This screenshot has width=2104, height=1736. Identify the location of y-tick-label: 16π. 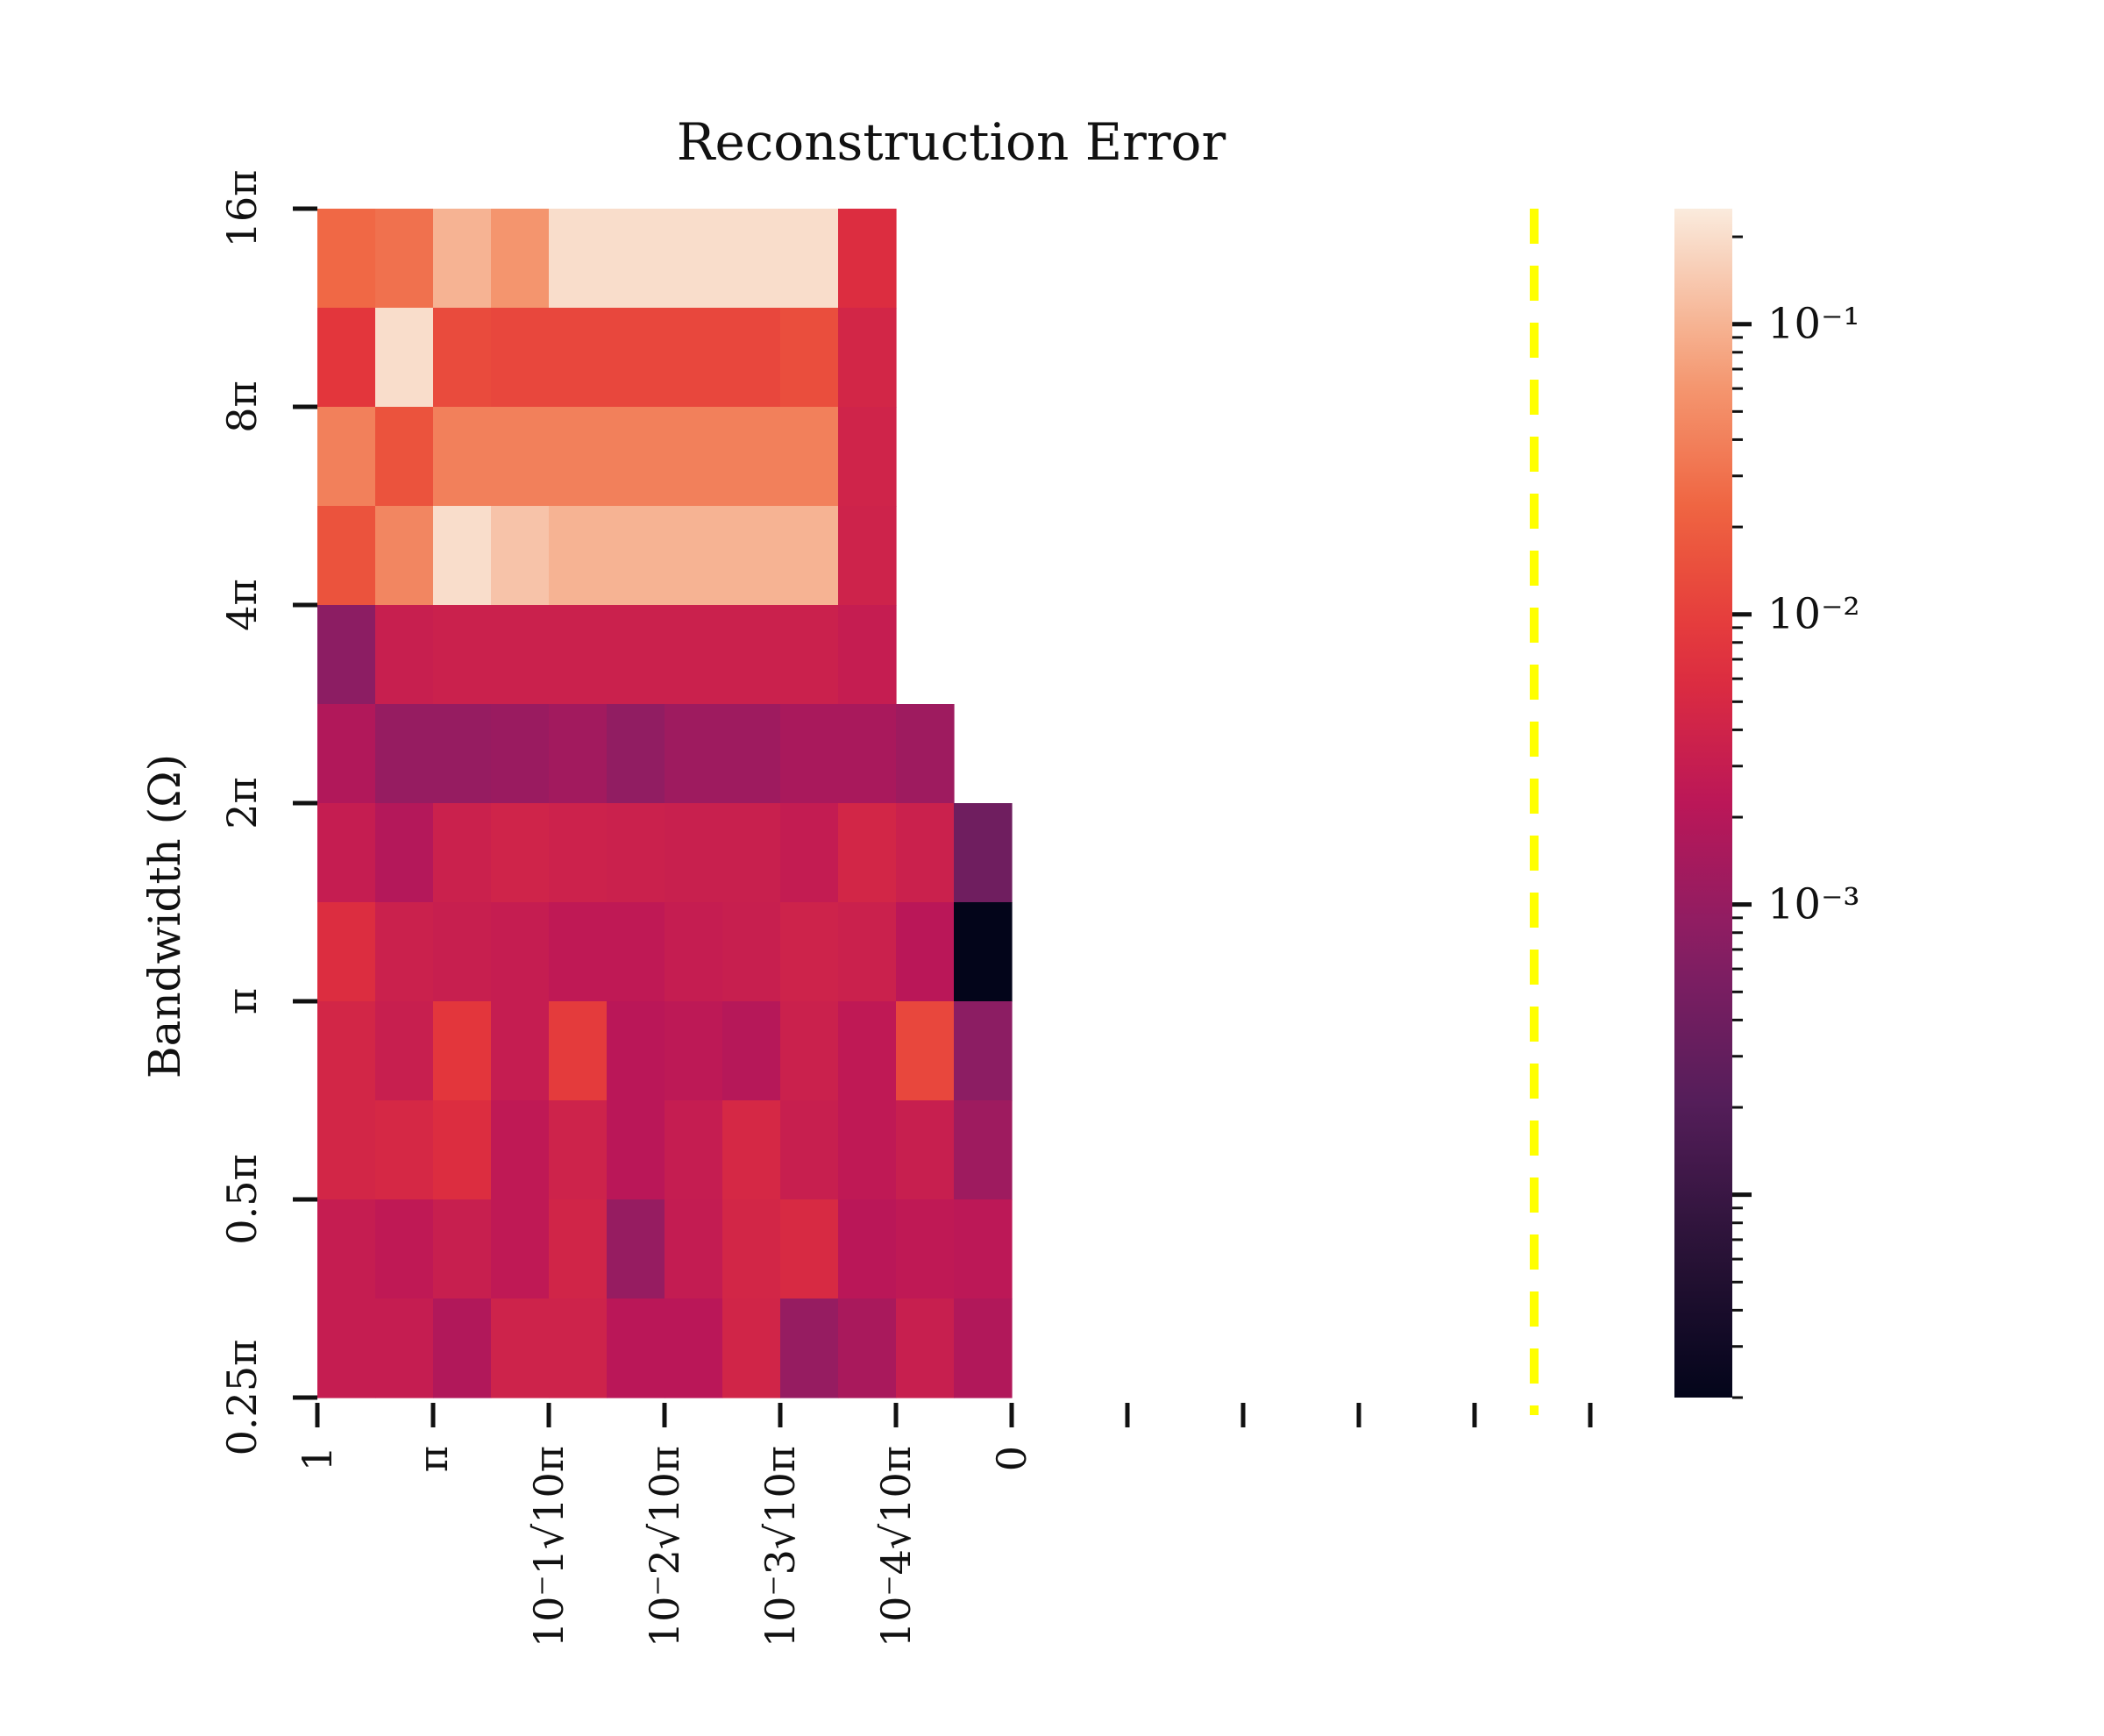
(242, 209).